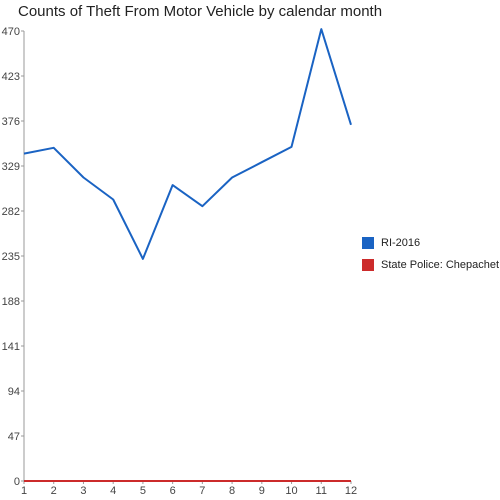 The height and width of the screenshot is (500, 500). I want to click on x-tick-label: 11, so click(321, 491).